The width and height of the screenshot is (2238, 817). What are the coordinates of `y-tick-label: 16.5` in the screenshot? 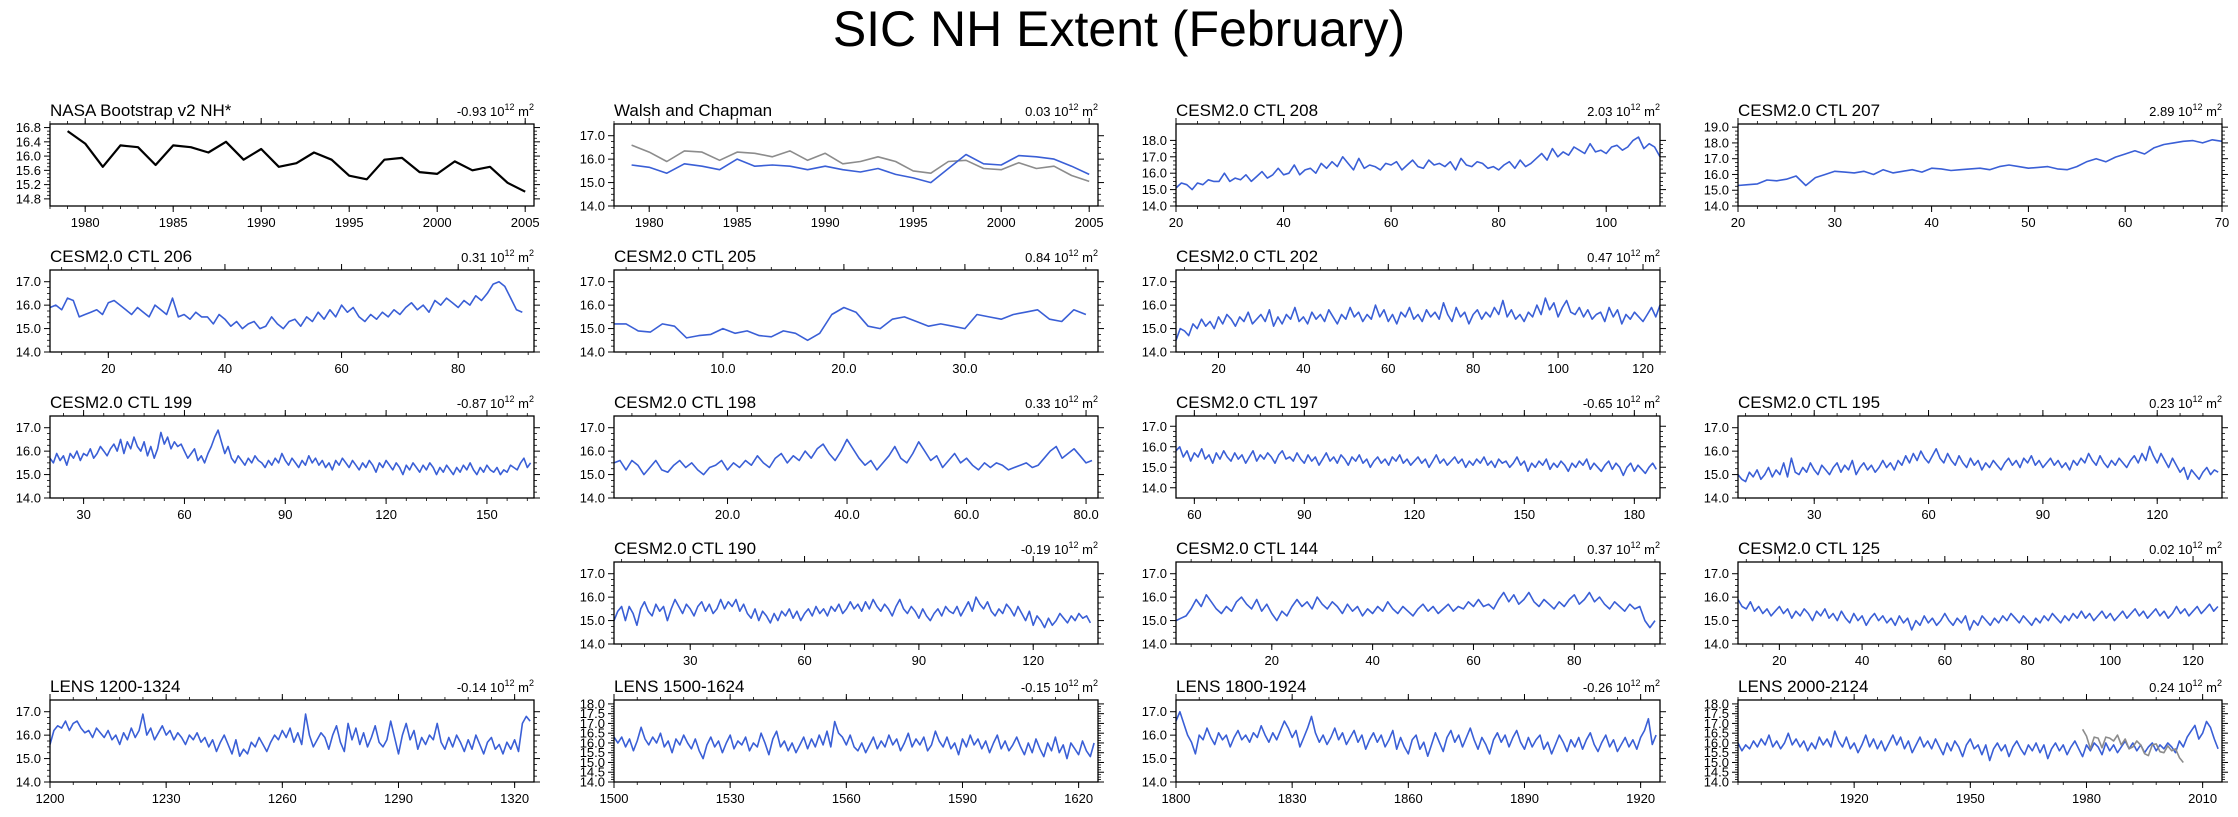 It's located at (592, 733).